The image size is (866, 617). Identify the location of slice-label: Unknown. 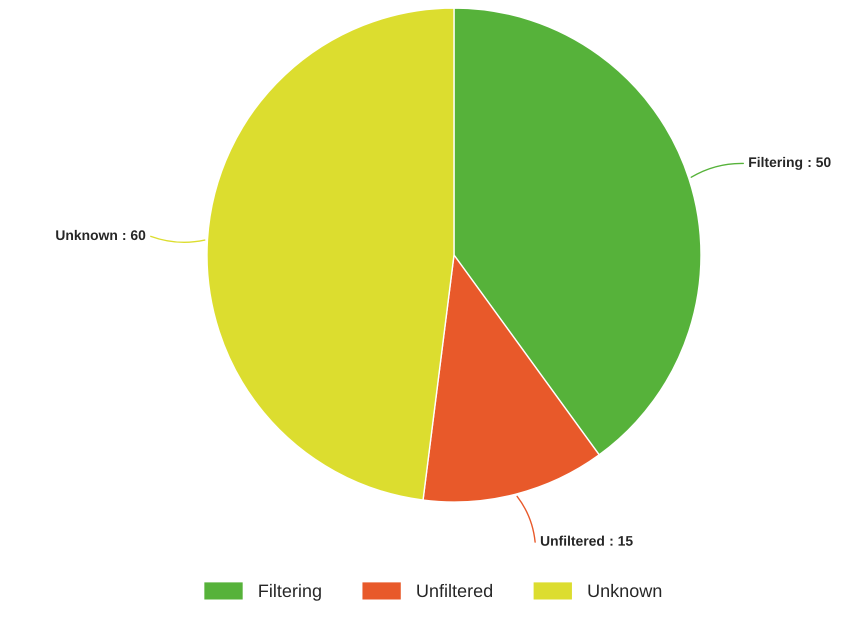
(86, 235).